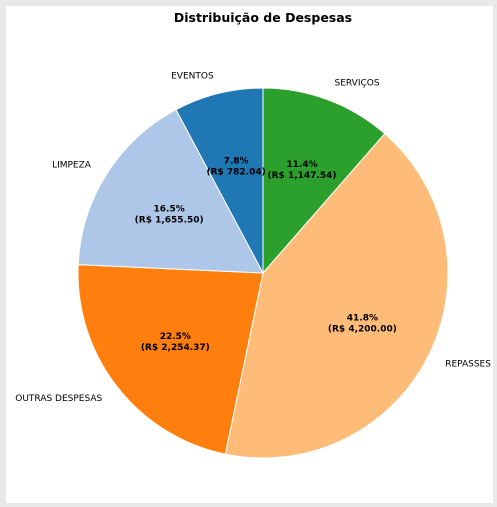 Image resolution: width=497 pixels, height=507 pixels. I want to click on slice-label-outras-despesas: OUTRAS DESPESAS, so click(58, 399).